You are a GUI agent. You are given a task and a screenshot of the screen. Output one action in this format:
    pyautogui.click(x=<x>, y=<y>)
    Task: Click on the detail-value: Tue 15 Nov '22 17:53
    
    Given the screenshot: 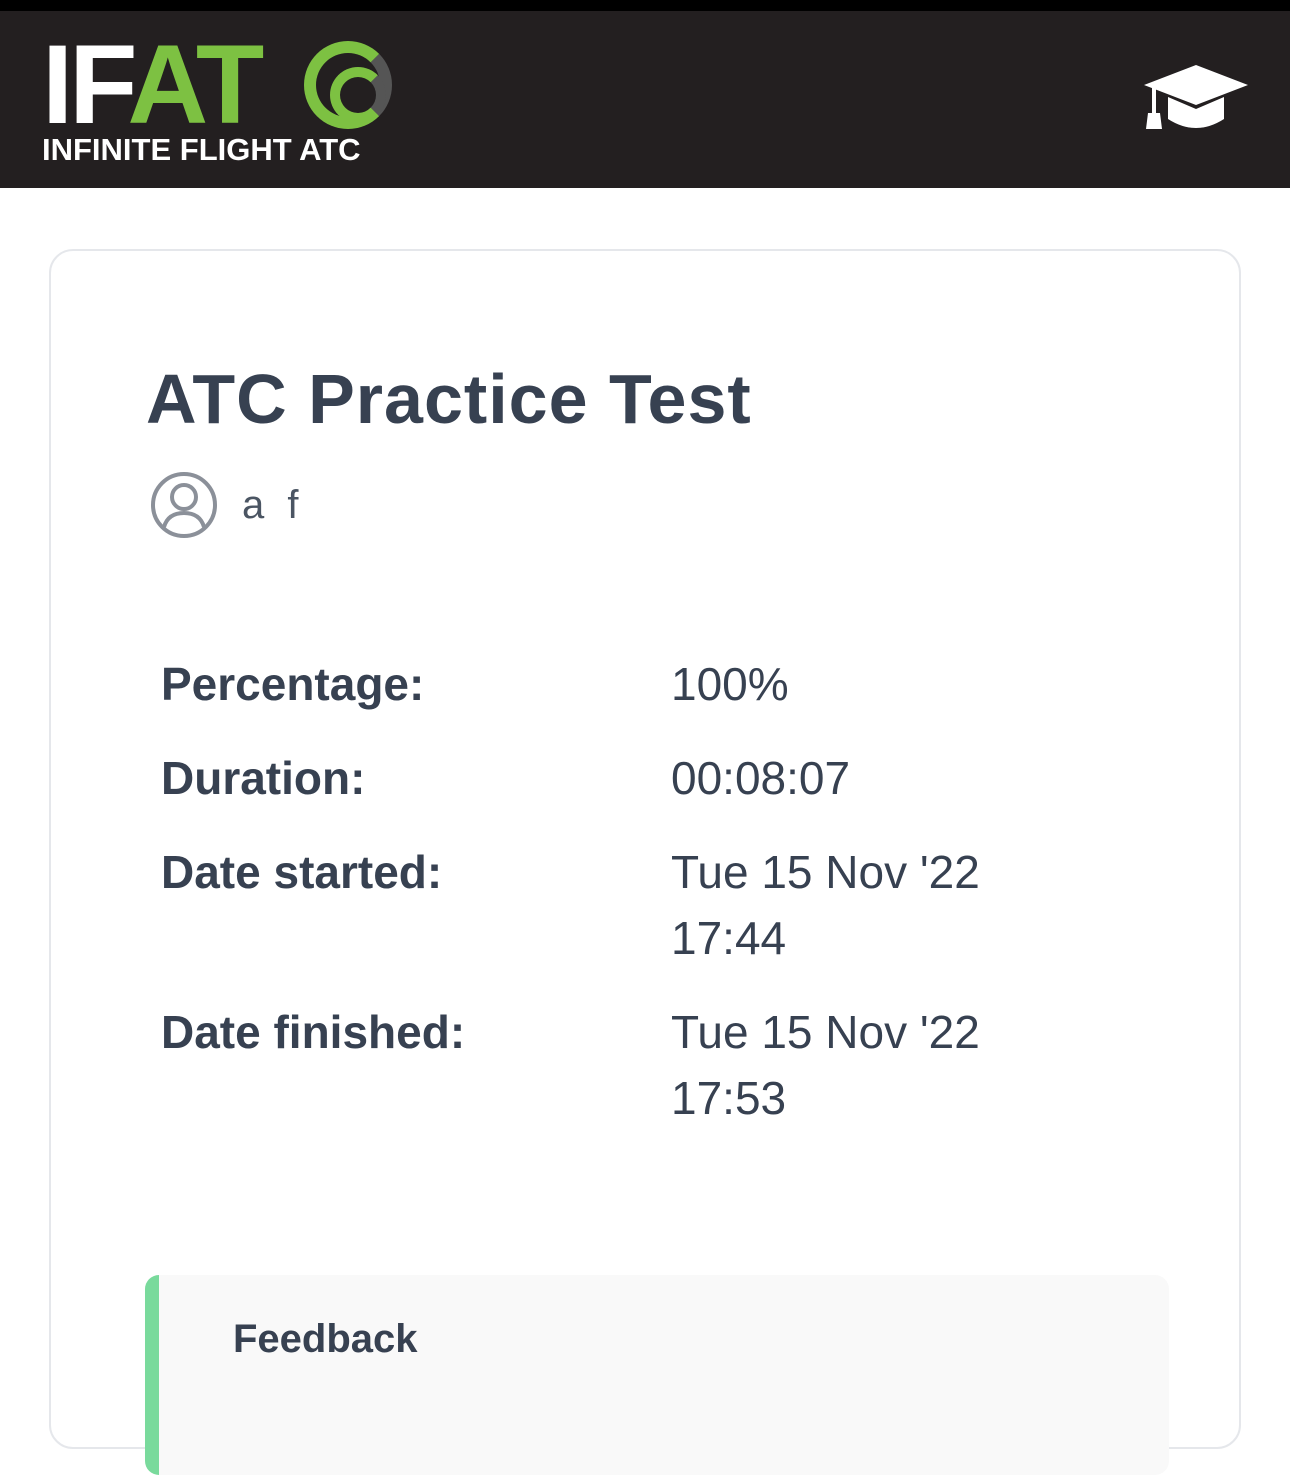 What is the action you would take?
    pyautogui.click(x=825, y=1065)
    